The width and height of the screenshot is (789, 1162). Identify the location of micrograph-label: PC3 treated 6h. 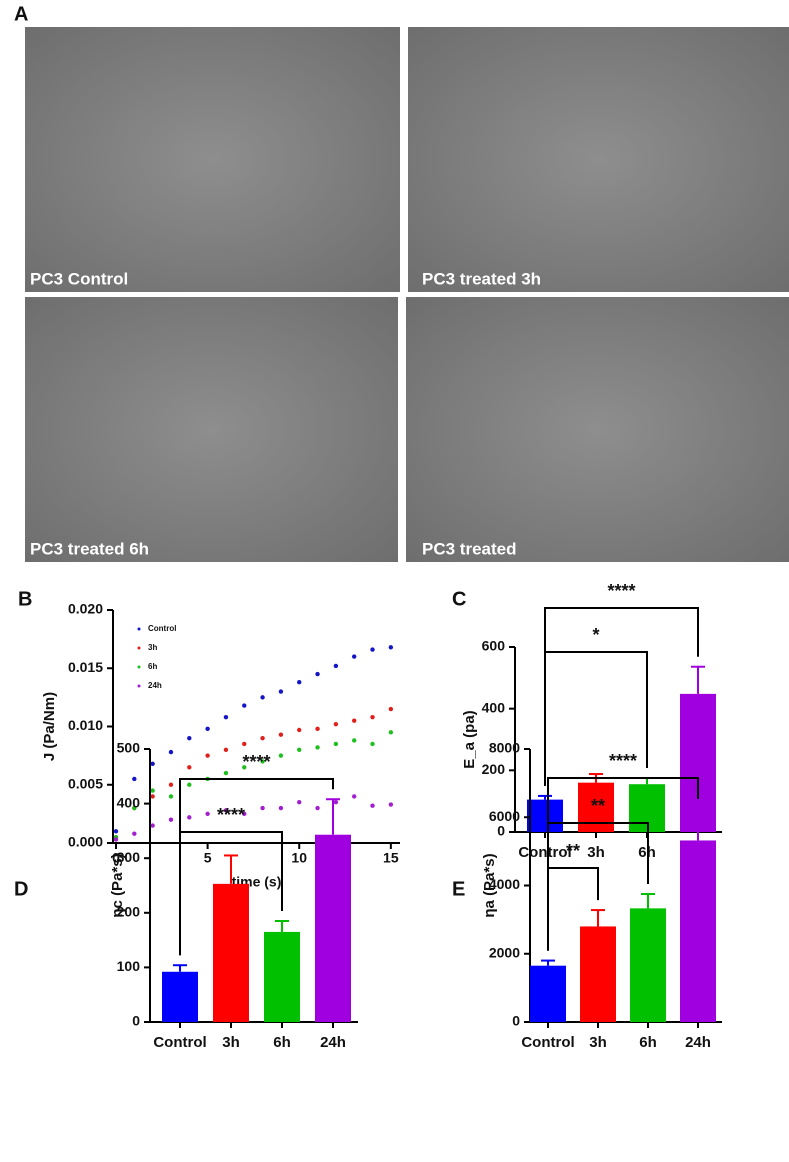
(89, 548).